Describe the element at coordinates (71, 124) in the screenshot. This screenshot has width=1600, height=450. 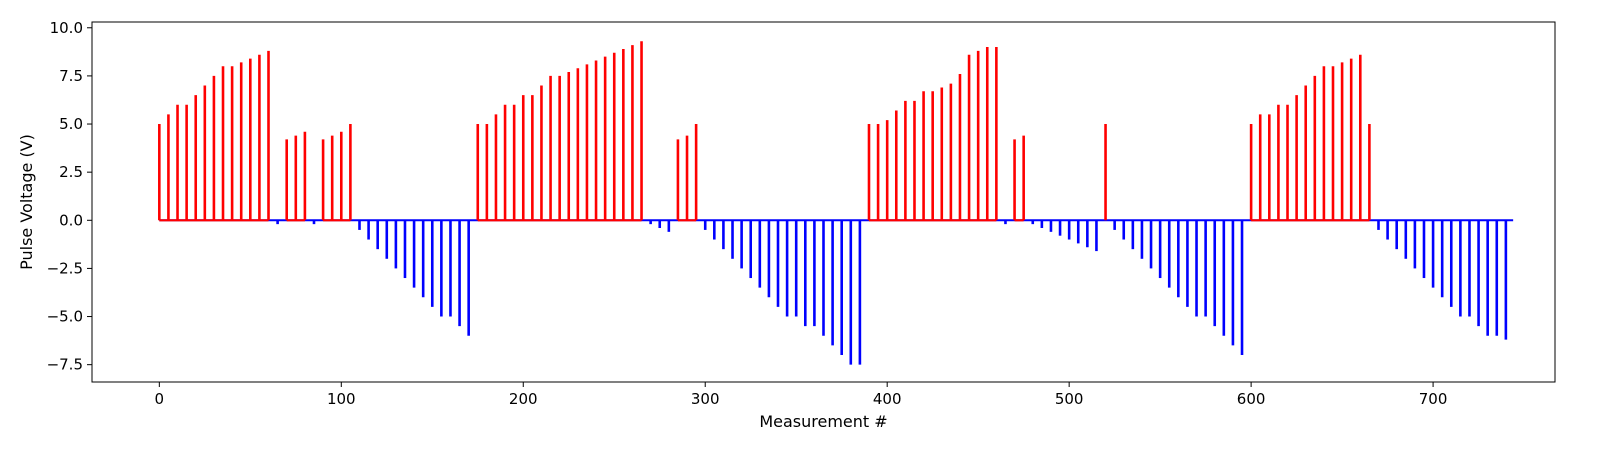
I see `y-tick-label: 5.0` at that location.